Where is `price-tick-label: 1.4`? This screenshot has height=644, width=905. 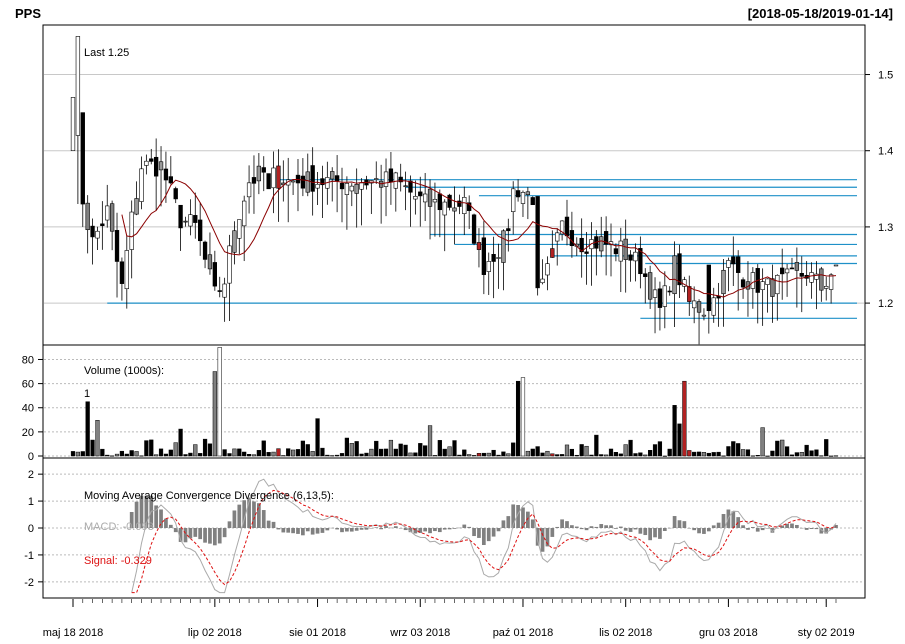
price-tick-label: 1.4 is located at coordinates (885, 152).